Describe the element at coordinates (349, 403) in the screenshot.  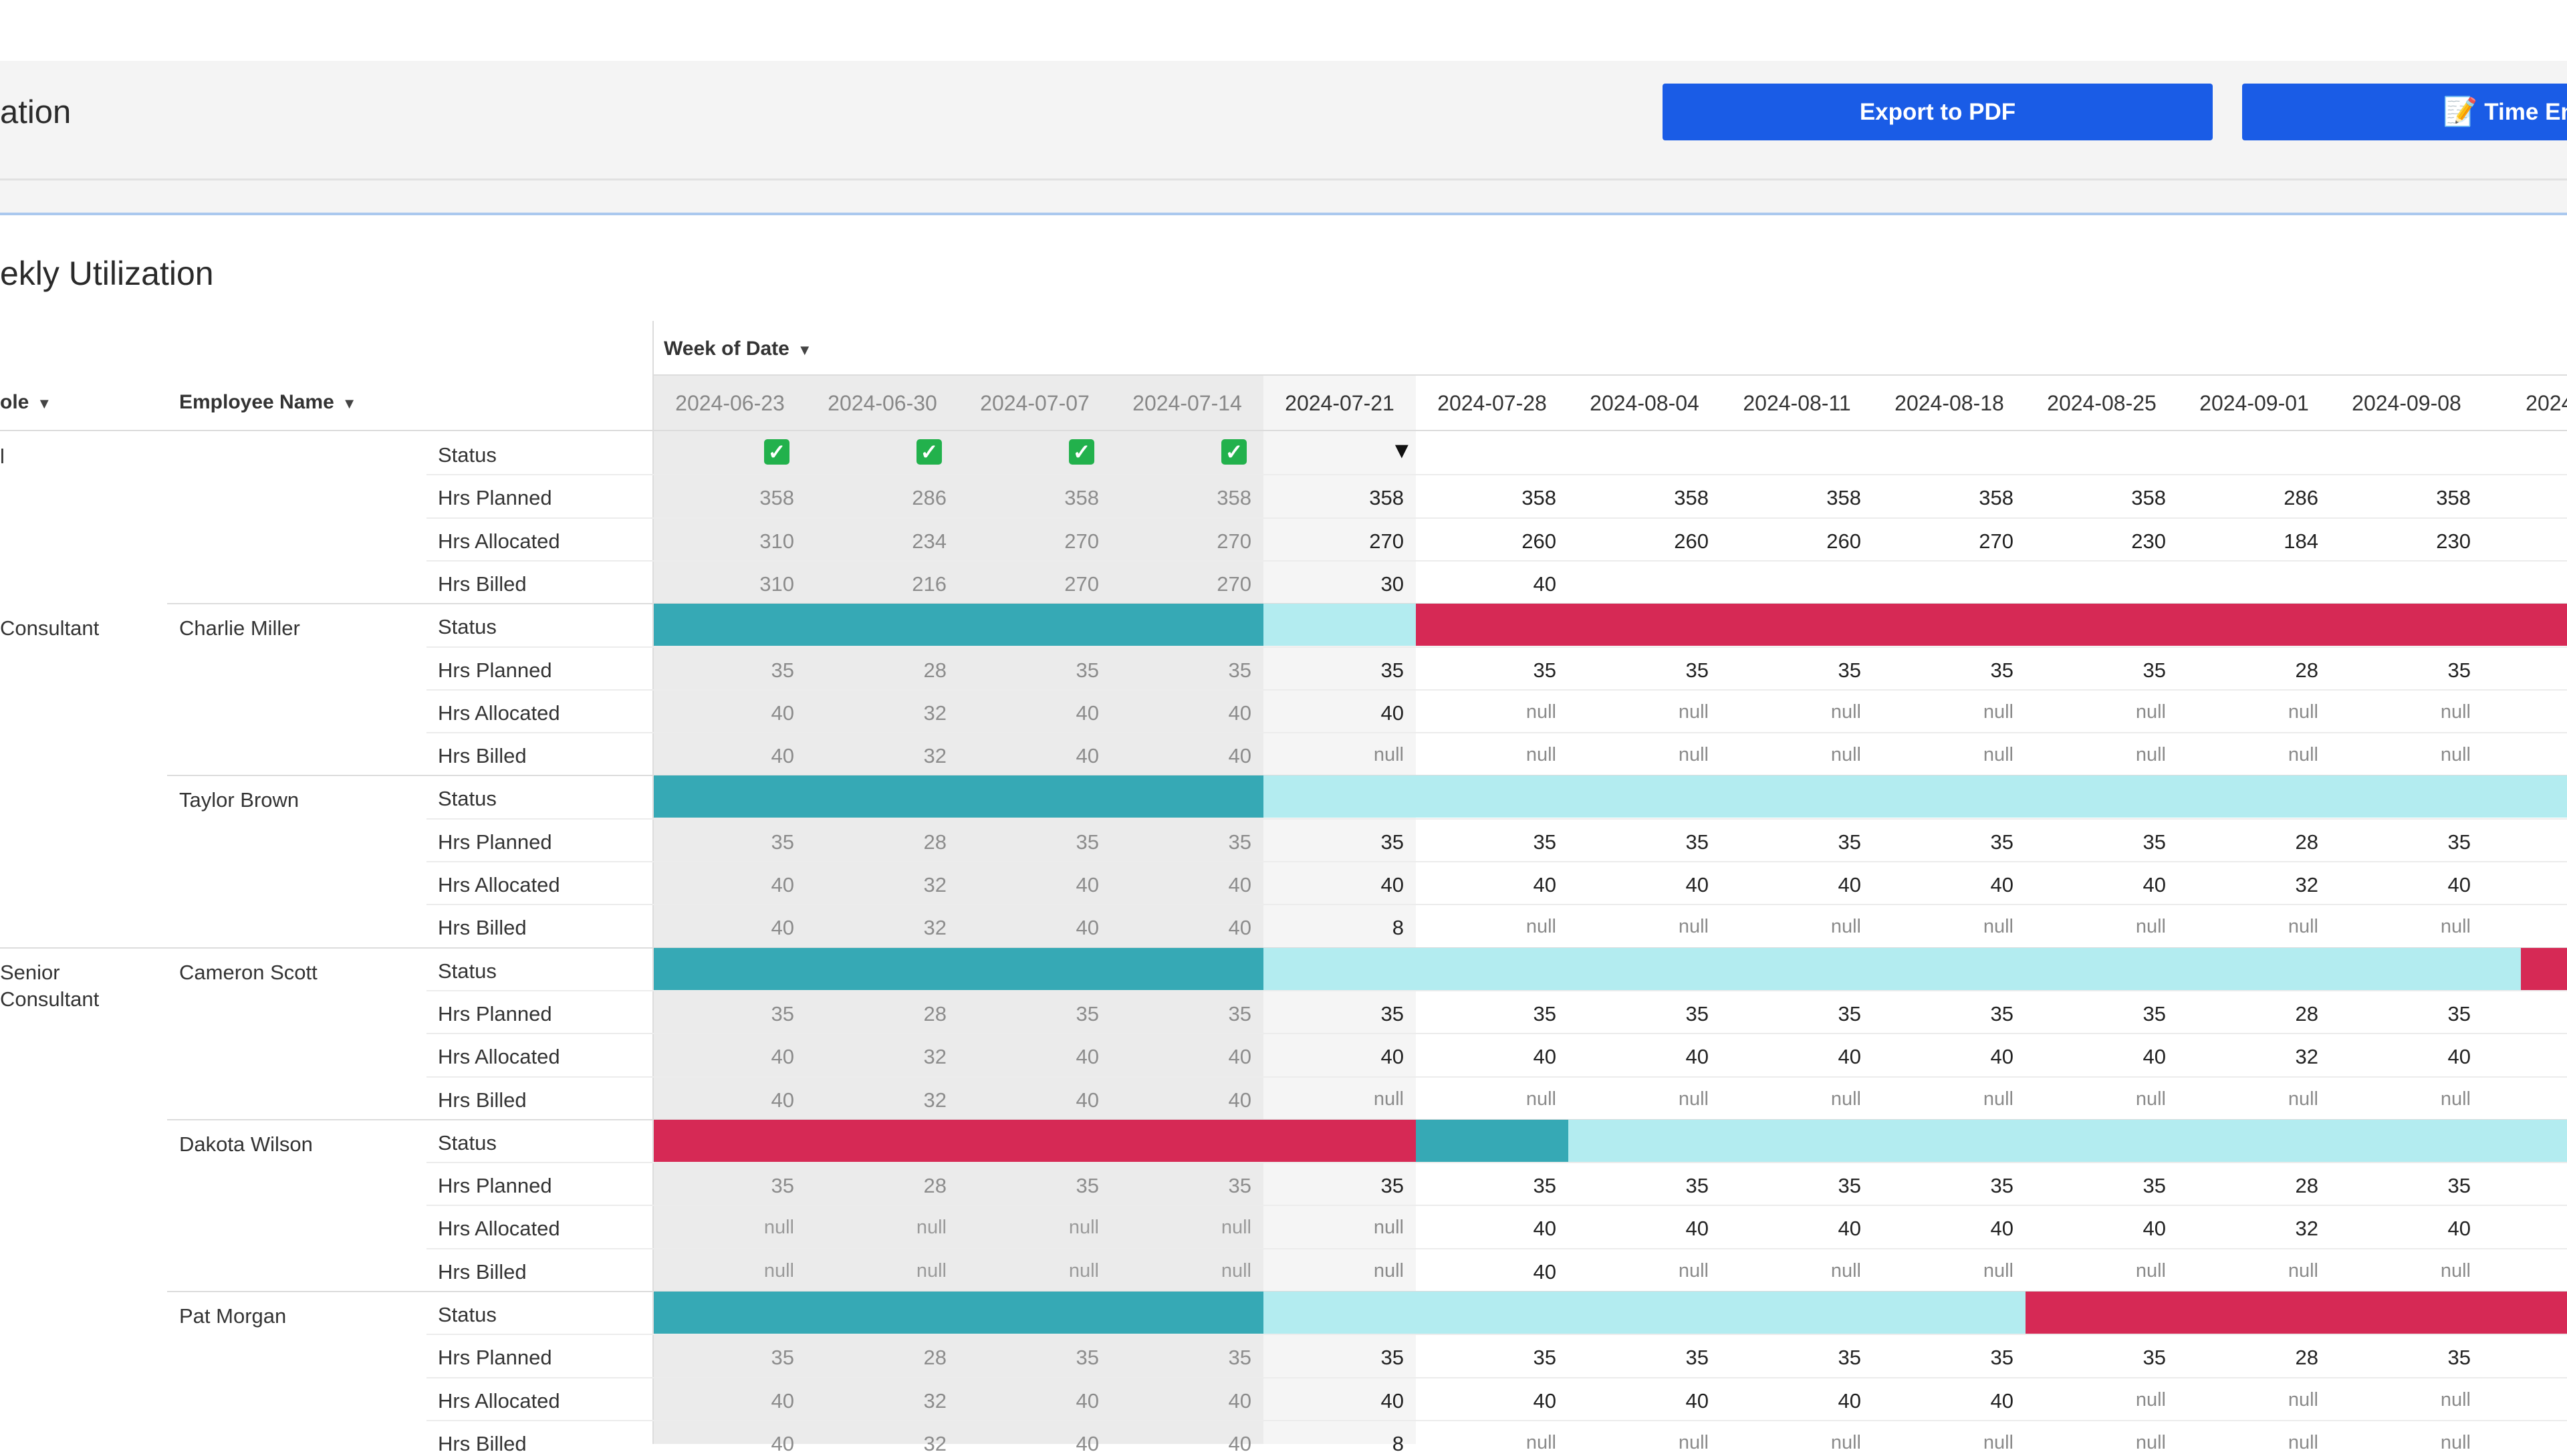
I see `dropdown-caret-icon: ▼` at that location.